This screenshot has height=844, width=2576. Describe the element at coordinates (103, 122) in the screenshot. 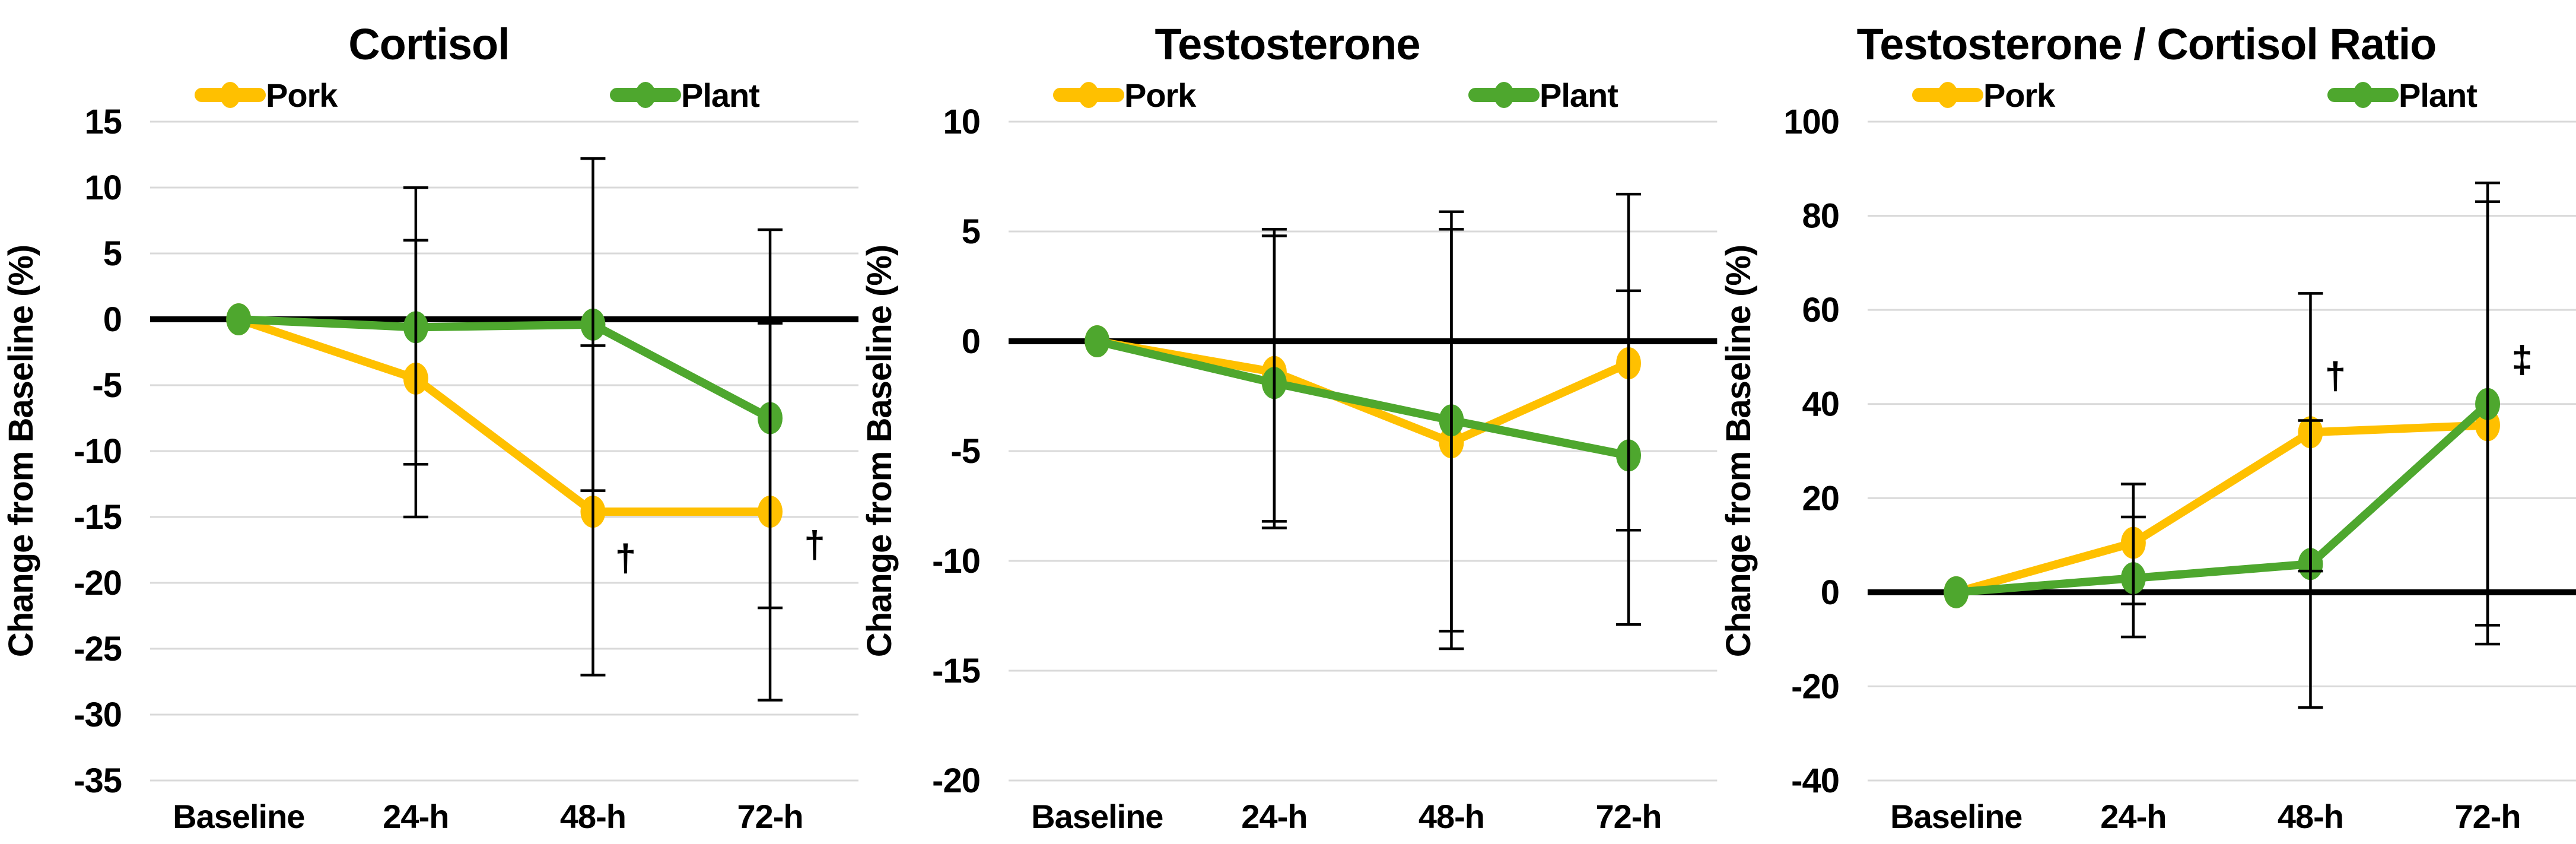

I see `y-tick-label: 15` at that location.